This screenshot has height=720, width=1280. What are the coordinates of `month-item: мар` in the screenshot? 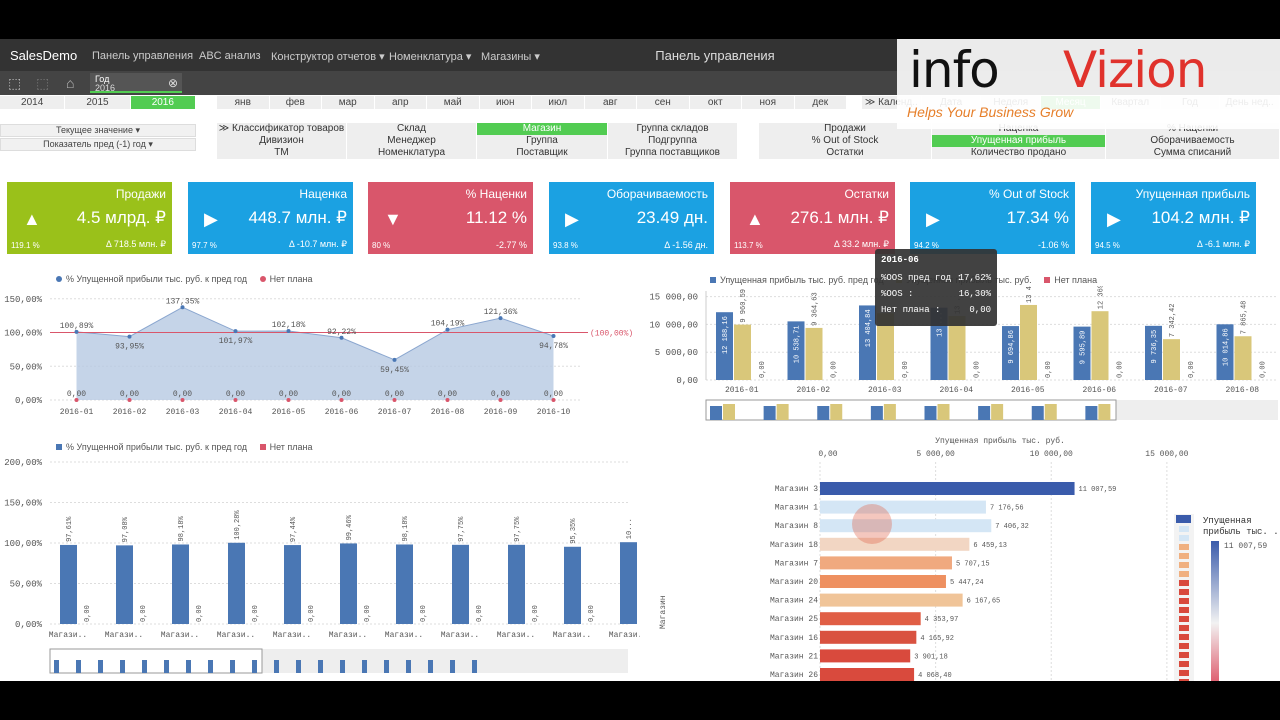 It's located at (348, 102).